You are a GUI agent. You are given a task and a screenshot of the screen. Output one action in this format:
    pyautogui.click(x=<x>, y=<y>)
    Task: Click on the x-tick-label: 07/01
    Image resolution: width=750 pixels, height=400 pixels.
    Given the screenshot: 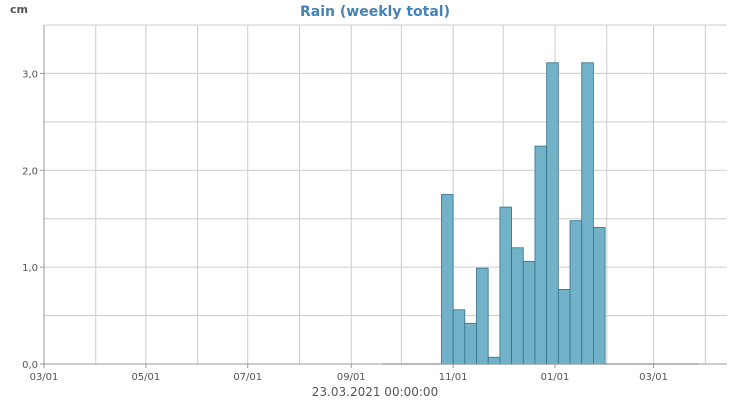 What is the action you would take?
    pyautogui.click(x=247, y=377)
    